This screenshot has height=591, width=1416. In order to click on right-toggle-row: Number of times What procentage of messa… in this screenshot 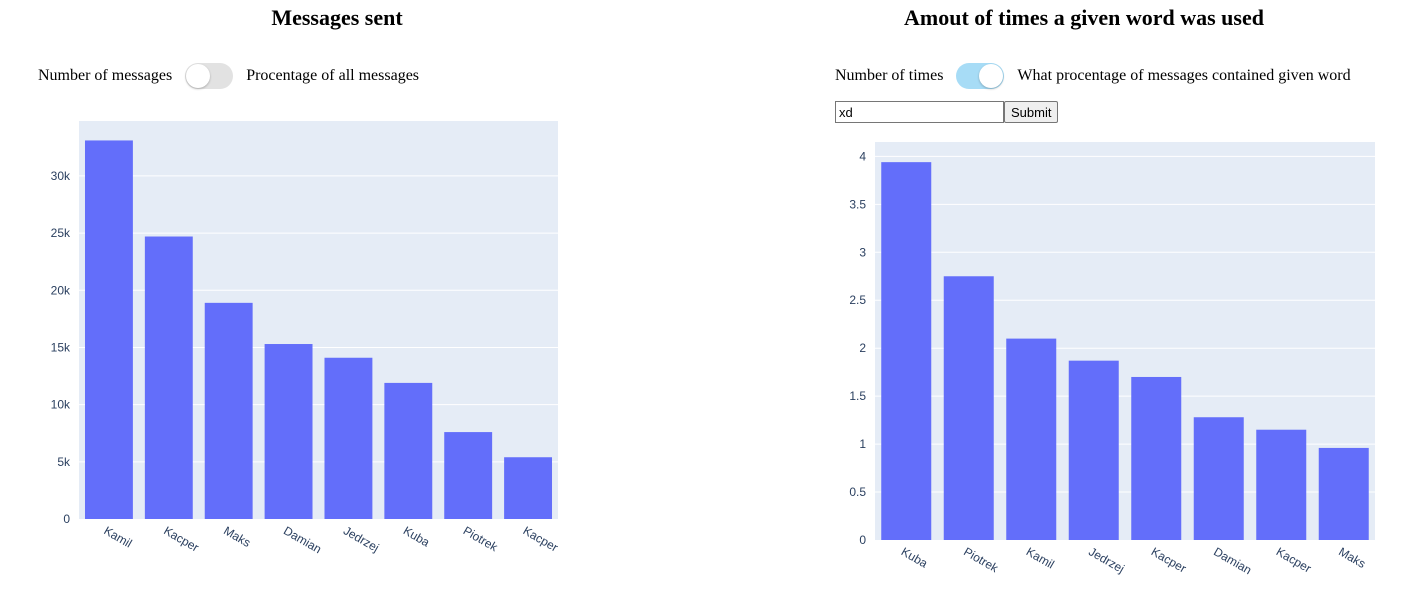, I will do `click(1093, 76)`.